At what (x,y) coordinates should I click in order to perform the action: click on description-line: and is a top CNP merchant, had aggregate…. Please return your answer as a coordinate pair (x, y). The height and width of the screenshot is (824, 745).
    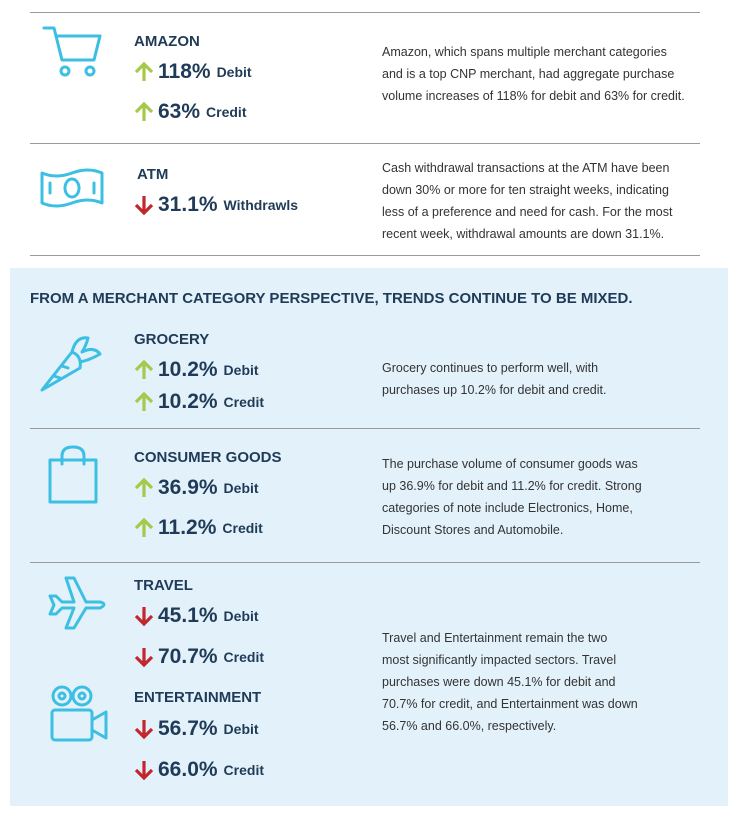
    Looking at the image, I should click on (528, 74).